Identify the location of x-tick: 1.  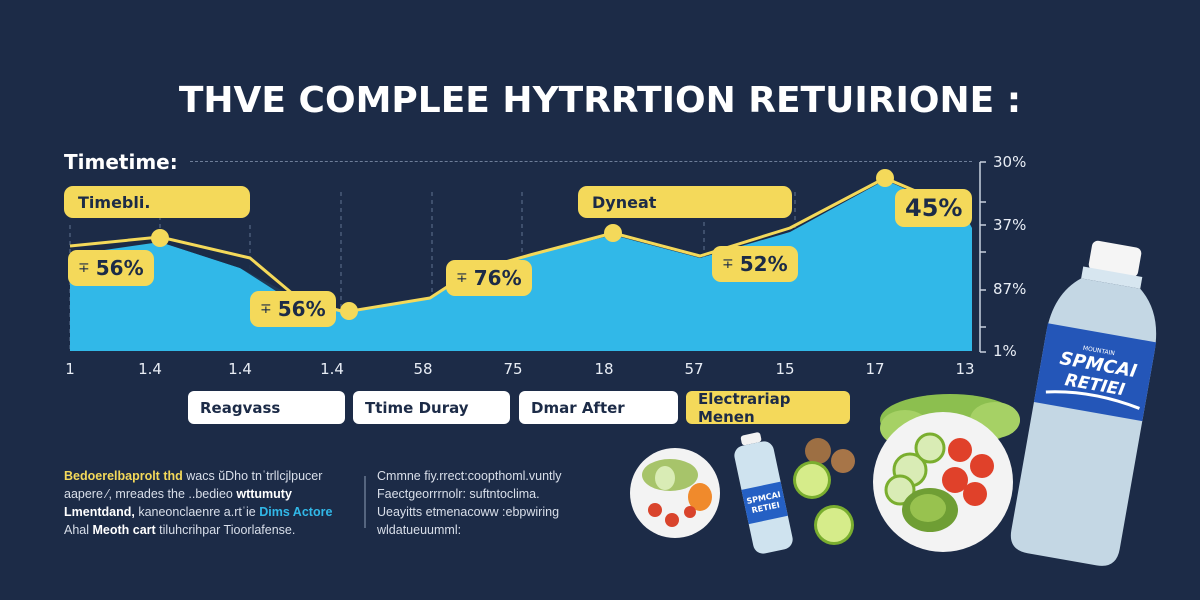
(70, 369).